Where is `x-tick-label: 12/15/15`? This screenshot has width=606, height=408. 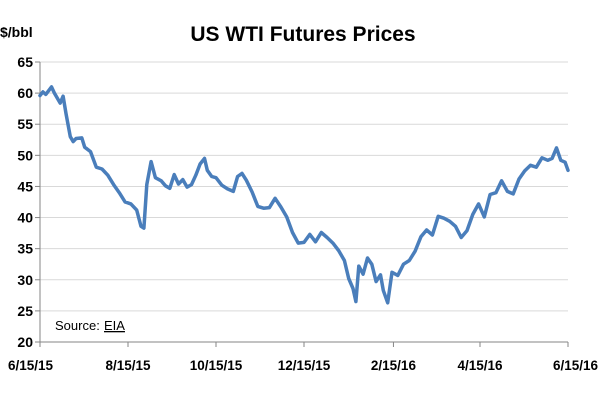 x-tick-label: 12/15/15 is located at coordinates (304, 365).